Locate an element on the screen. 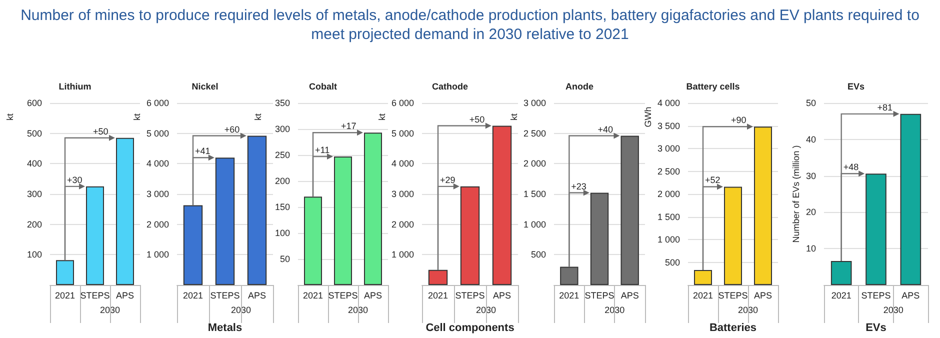 This screenshot has height=338, width=940. y-tick-label: 30 is located at coordinates (811, 175).